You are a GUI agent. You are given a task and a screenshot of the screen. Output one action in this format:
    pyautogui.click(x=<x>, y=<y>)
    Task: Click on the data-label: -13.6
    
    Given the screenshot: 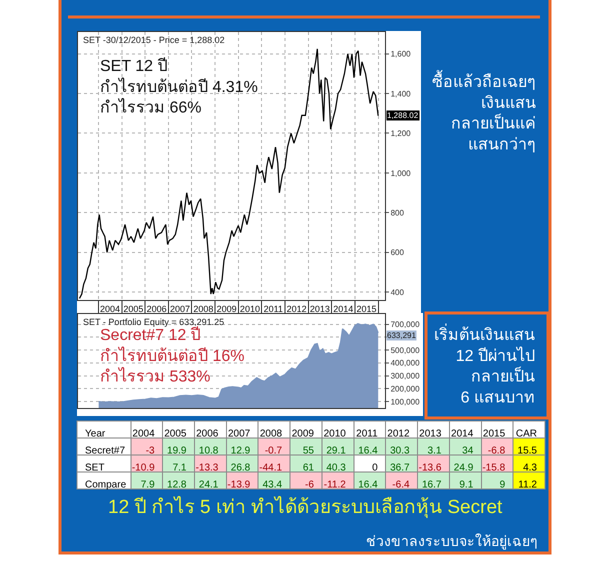 What is the action you would take?
    pyautogui.click(x=430, y=468)
    